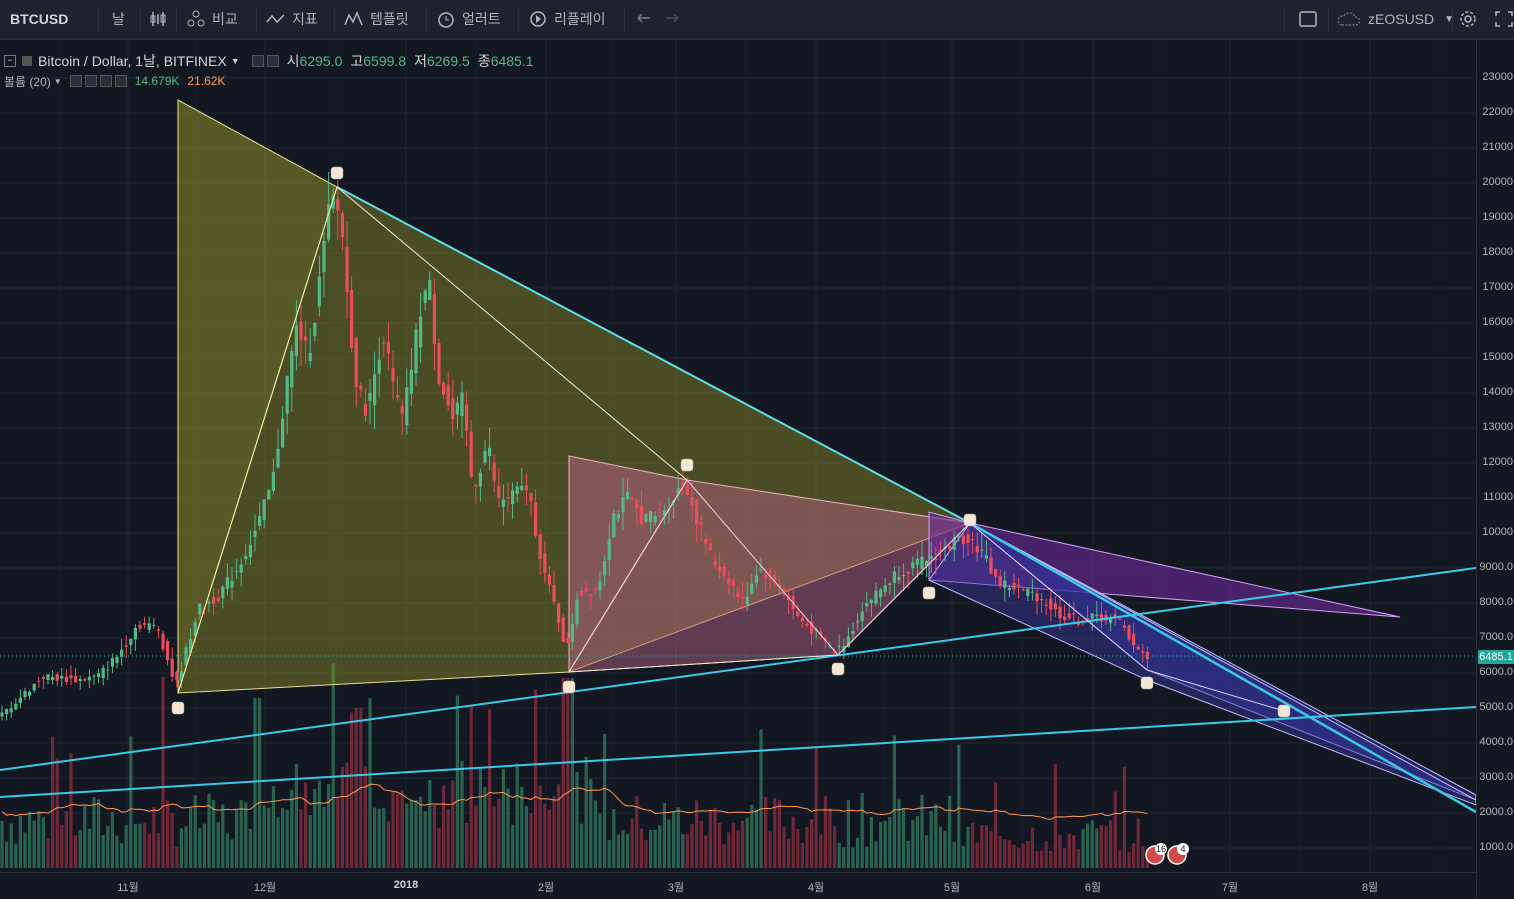  What do you see at coordinates (647, 19) in the screenshot?
I see `undo-button` at bounding box center [647, 19].